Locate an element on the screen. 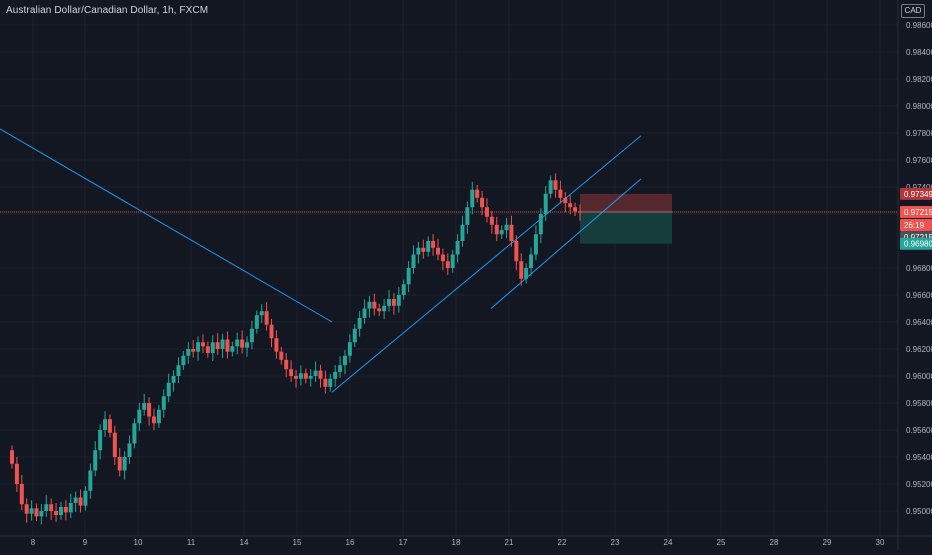 This screenshot has height=555, width=932. price-tick-label: 0.95000 is located at coordinates (919, 511).